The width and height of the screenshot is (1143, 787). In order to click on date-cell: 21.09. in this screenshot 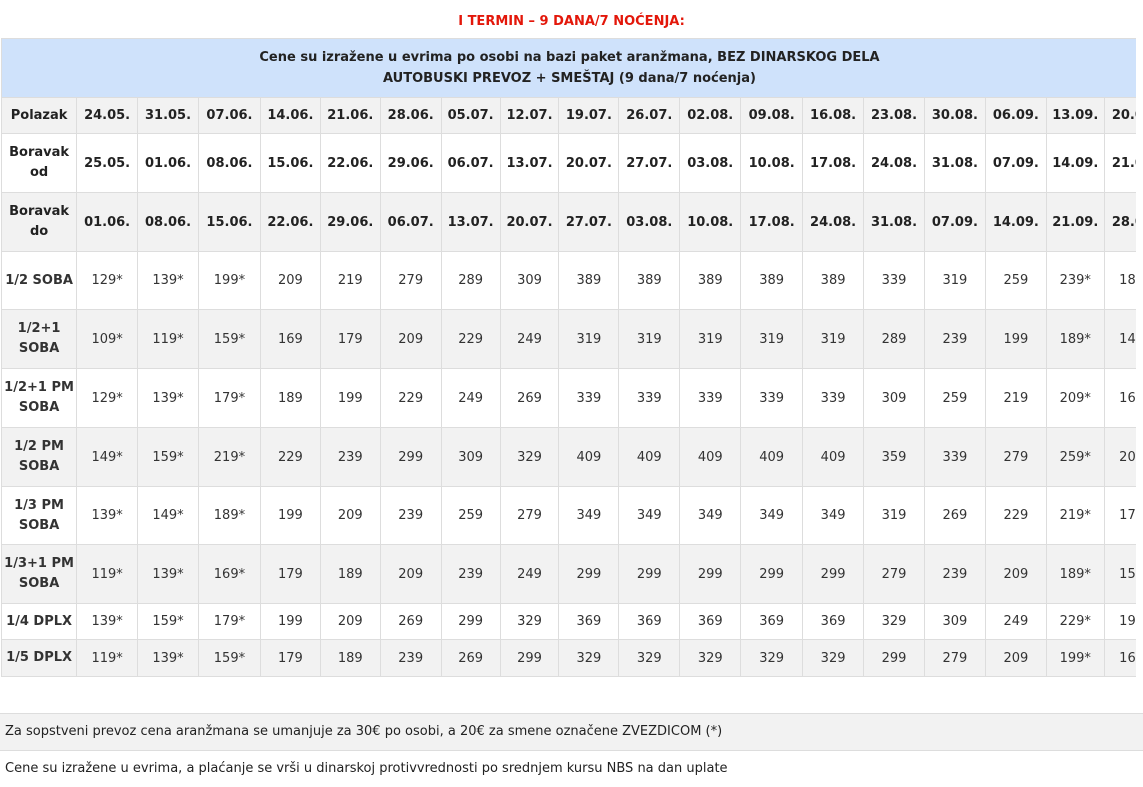, I will do `click(1119, 163)`.